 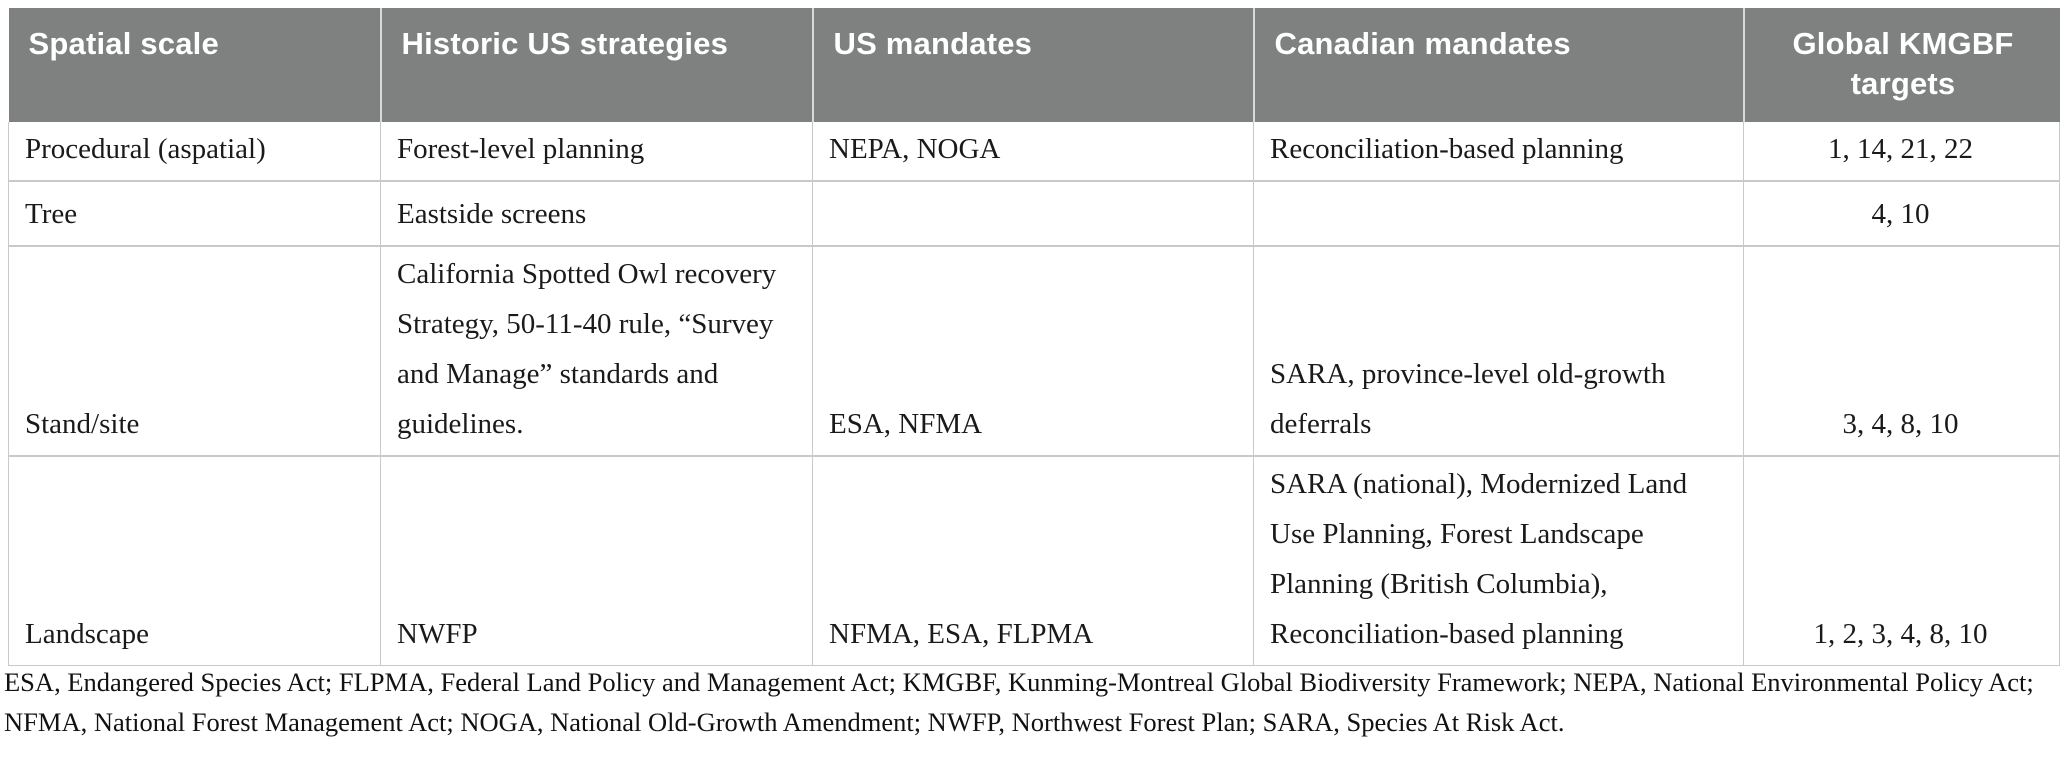 What do you see at coordinates (1498, 65) in the screenshot?
I see `column-header-canadian-mandates: Canadian mandates` at bounding box center [1498, 65].